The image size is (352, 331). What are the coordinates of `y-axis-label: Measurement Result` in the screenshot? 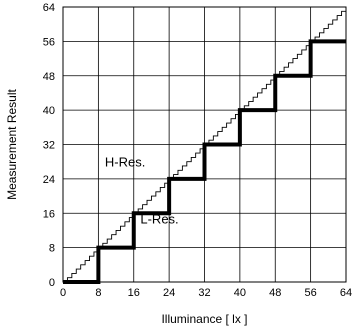 It's located at (12, 143).